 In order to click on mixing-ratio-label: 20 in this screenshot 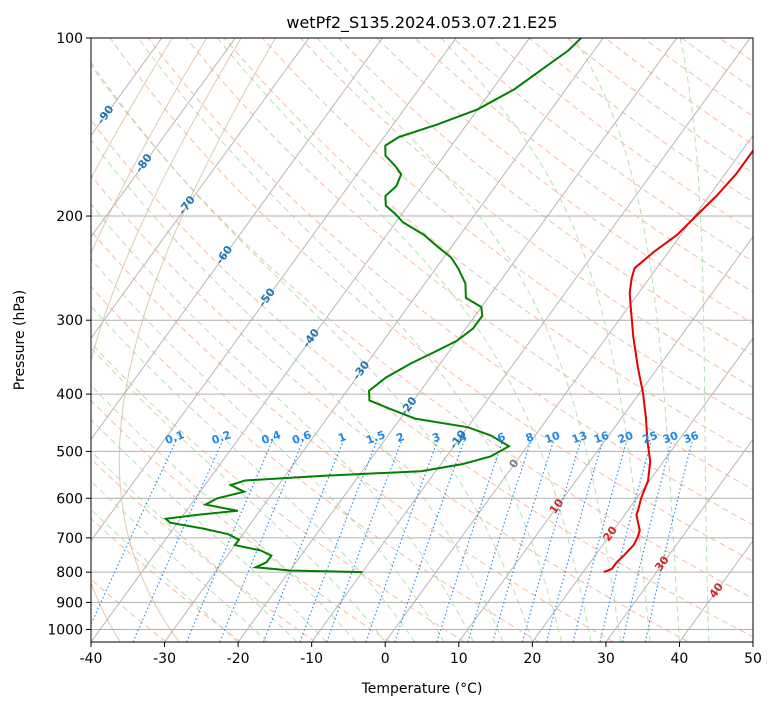, I will do `click(625, 438)`.